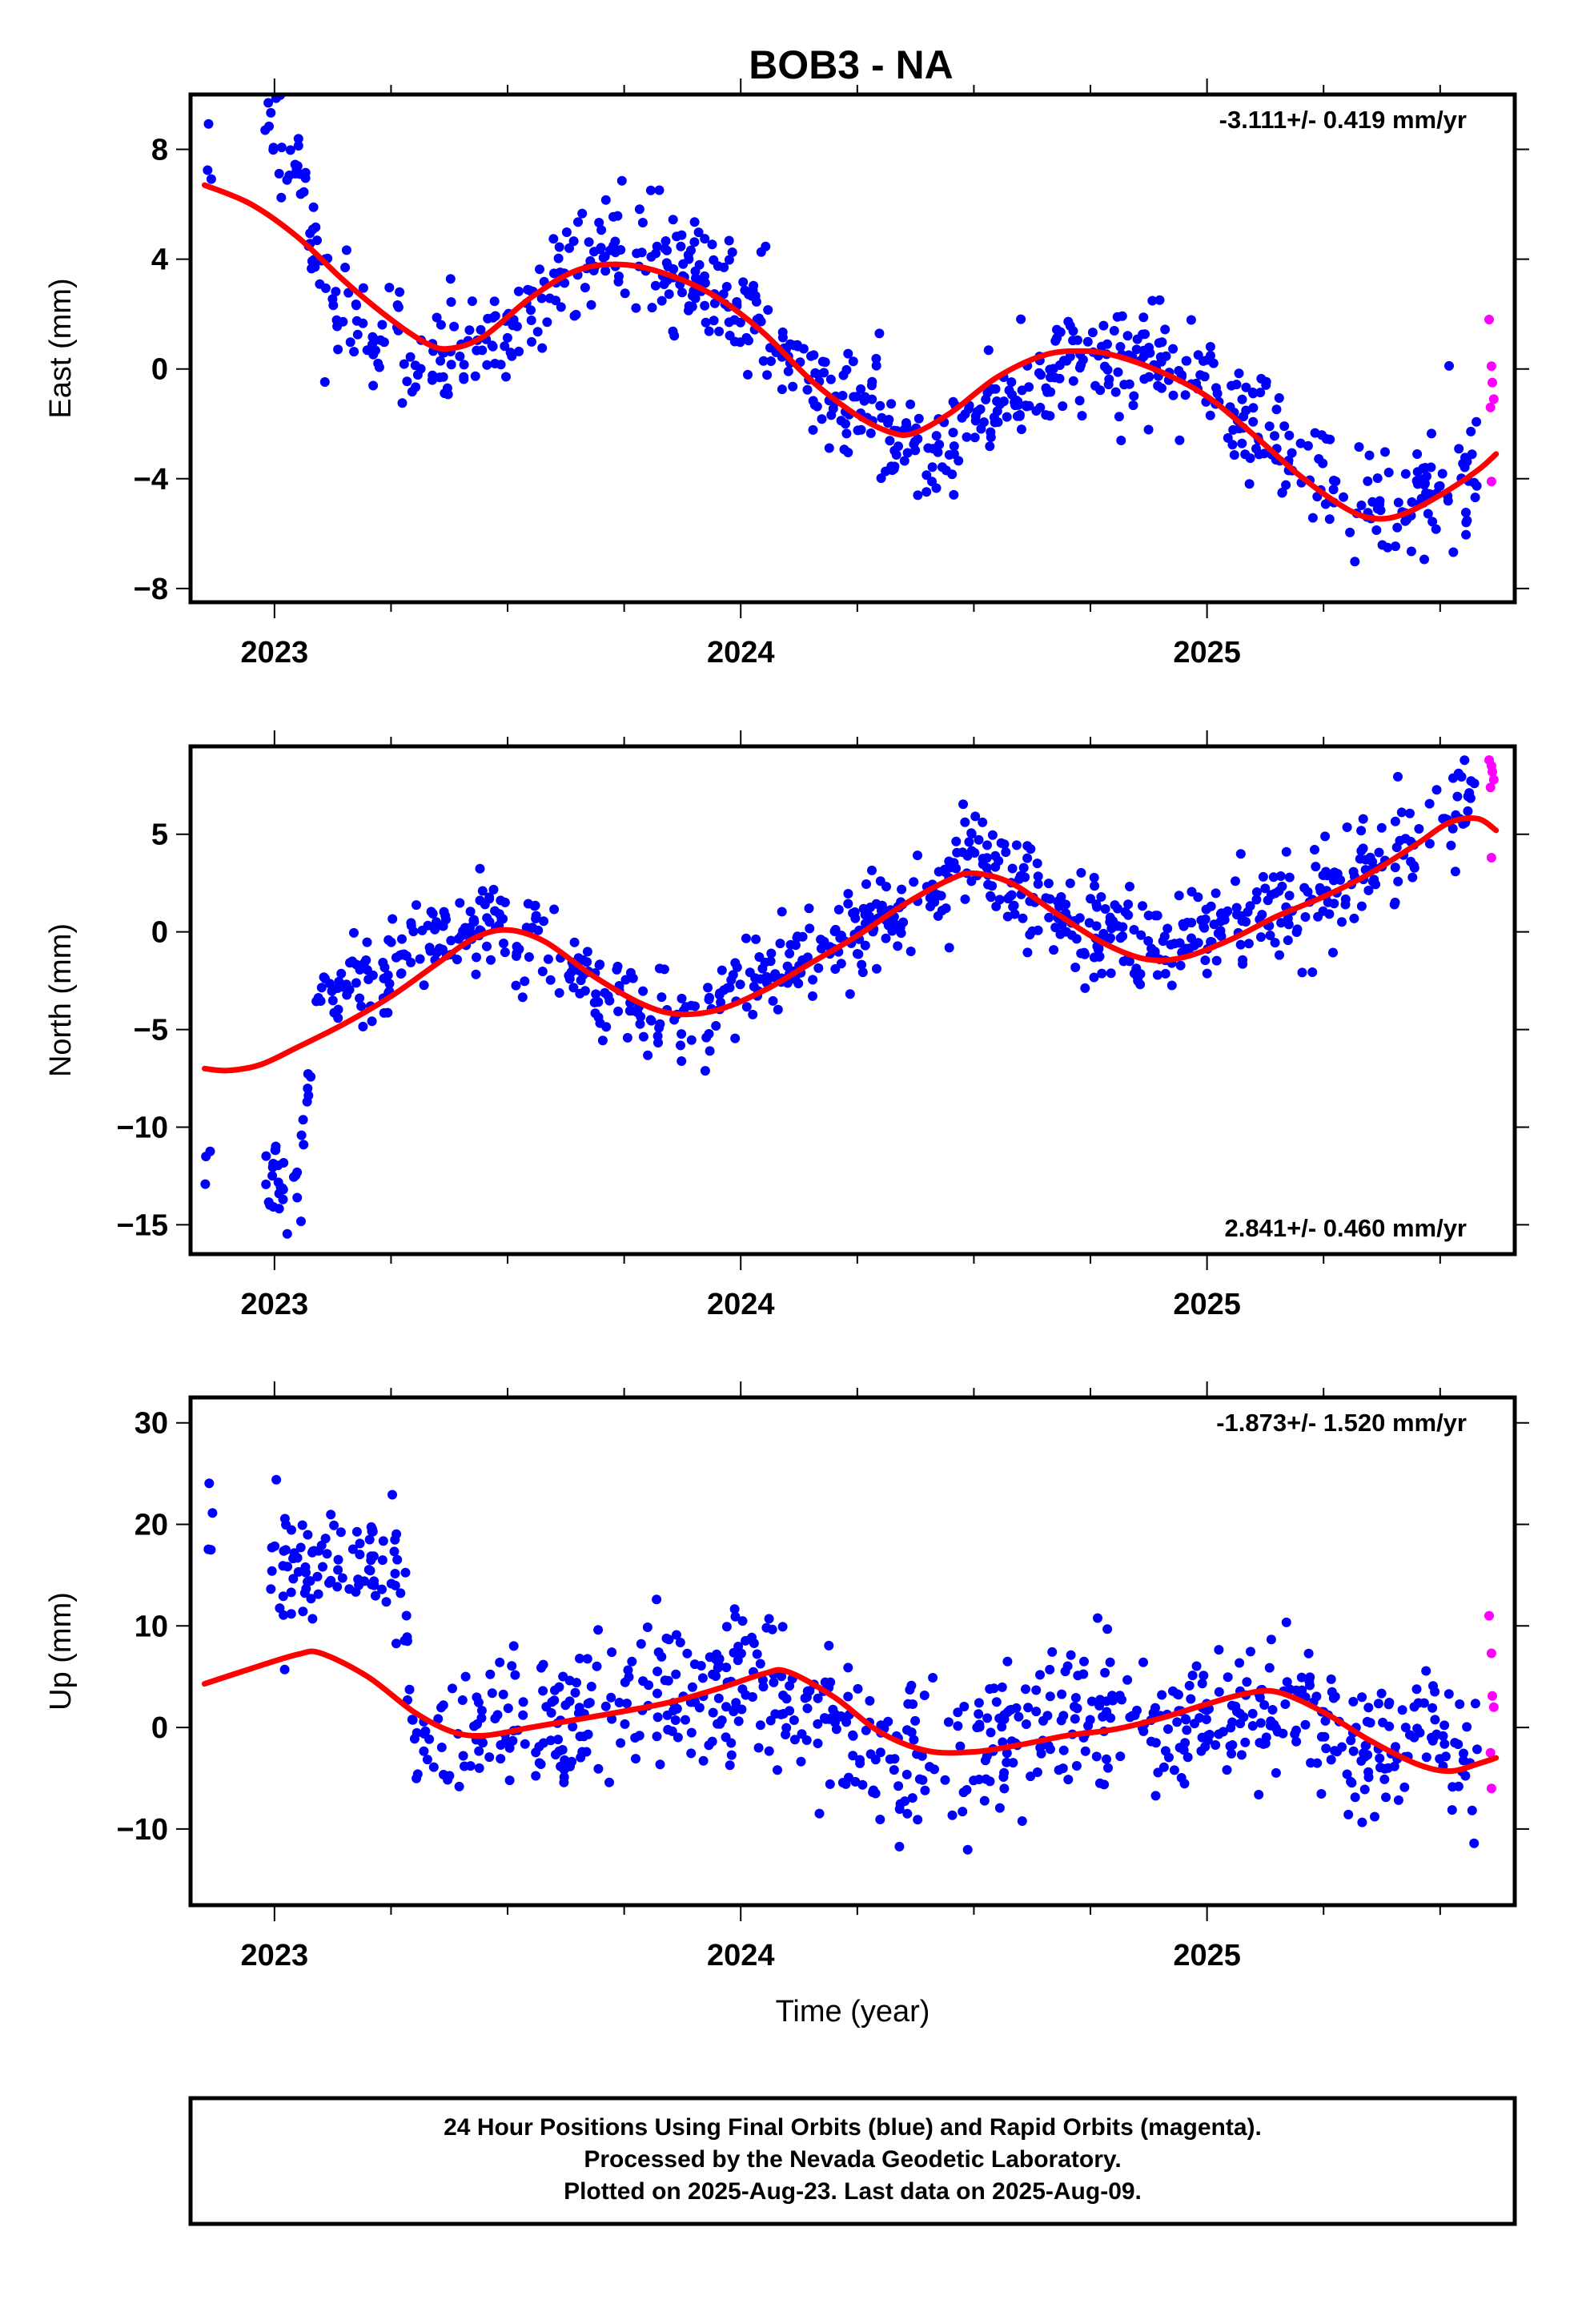 This screenshot has height=2324, width=1582. I want to click on x-tick-label: 2025, so click(1207, 652).